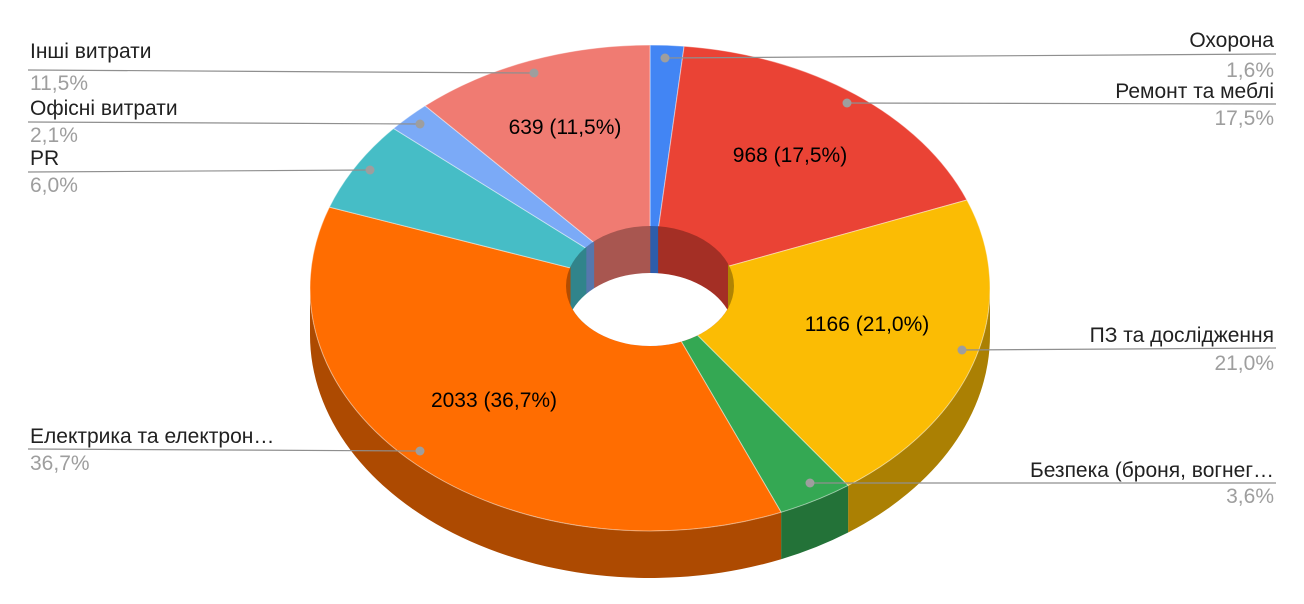 This screenshot has width=1304, height=604. Describe the element at coordinates (847, 103) in the screenshot. I see `callout-anchor-dot-remont` at that location.